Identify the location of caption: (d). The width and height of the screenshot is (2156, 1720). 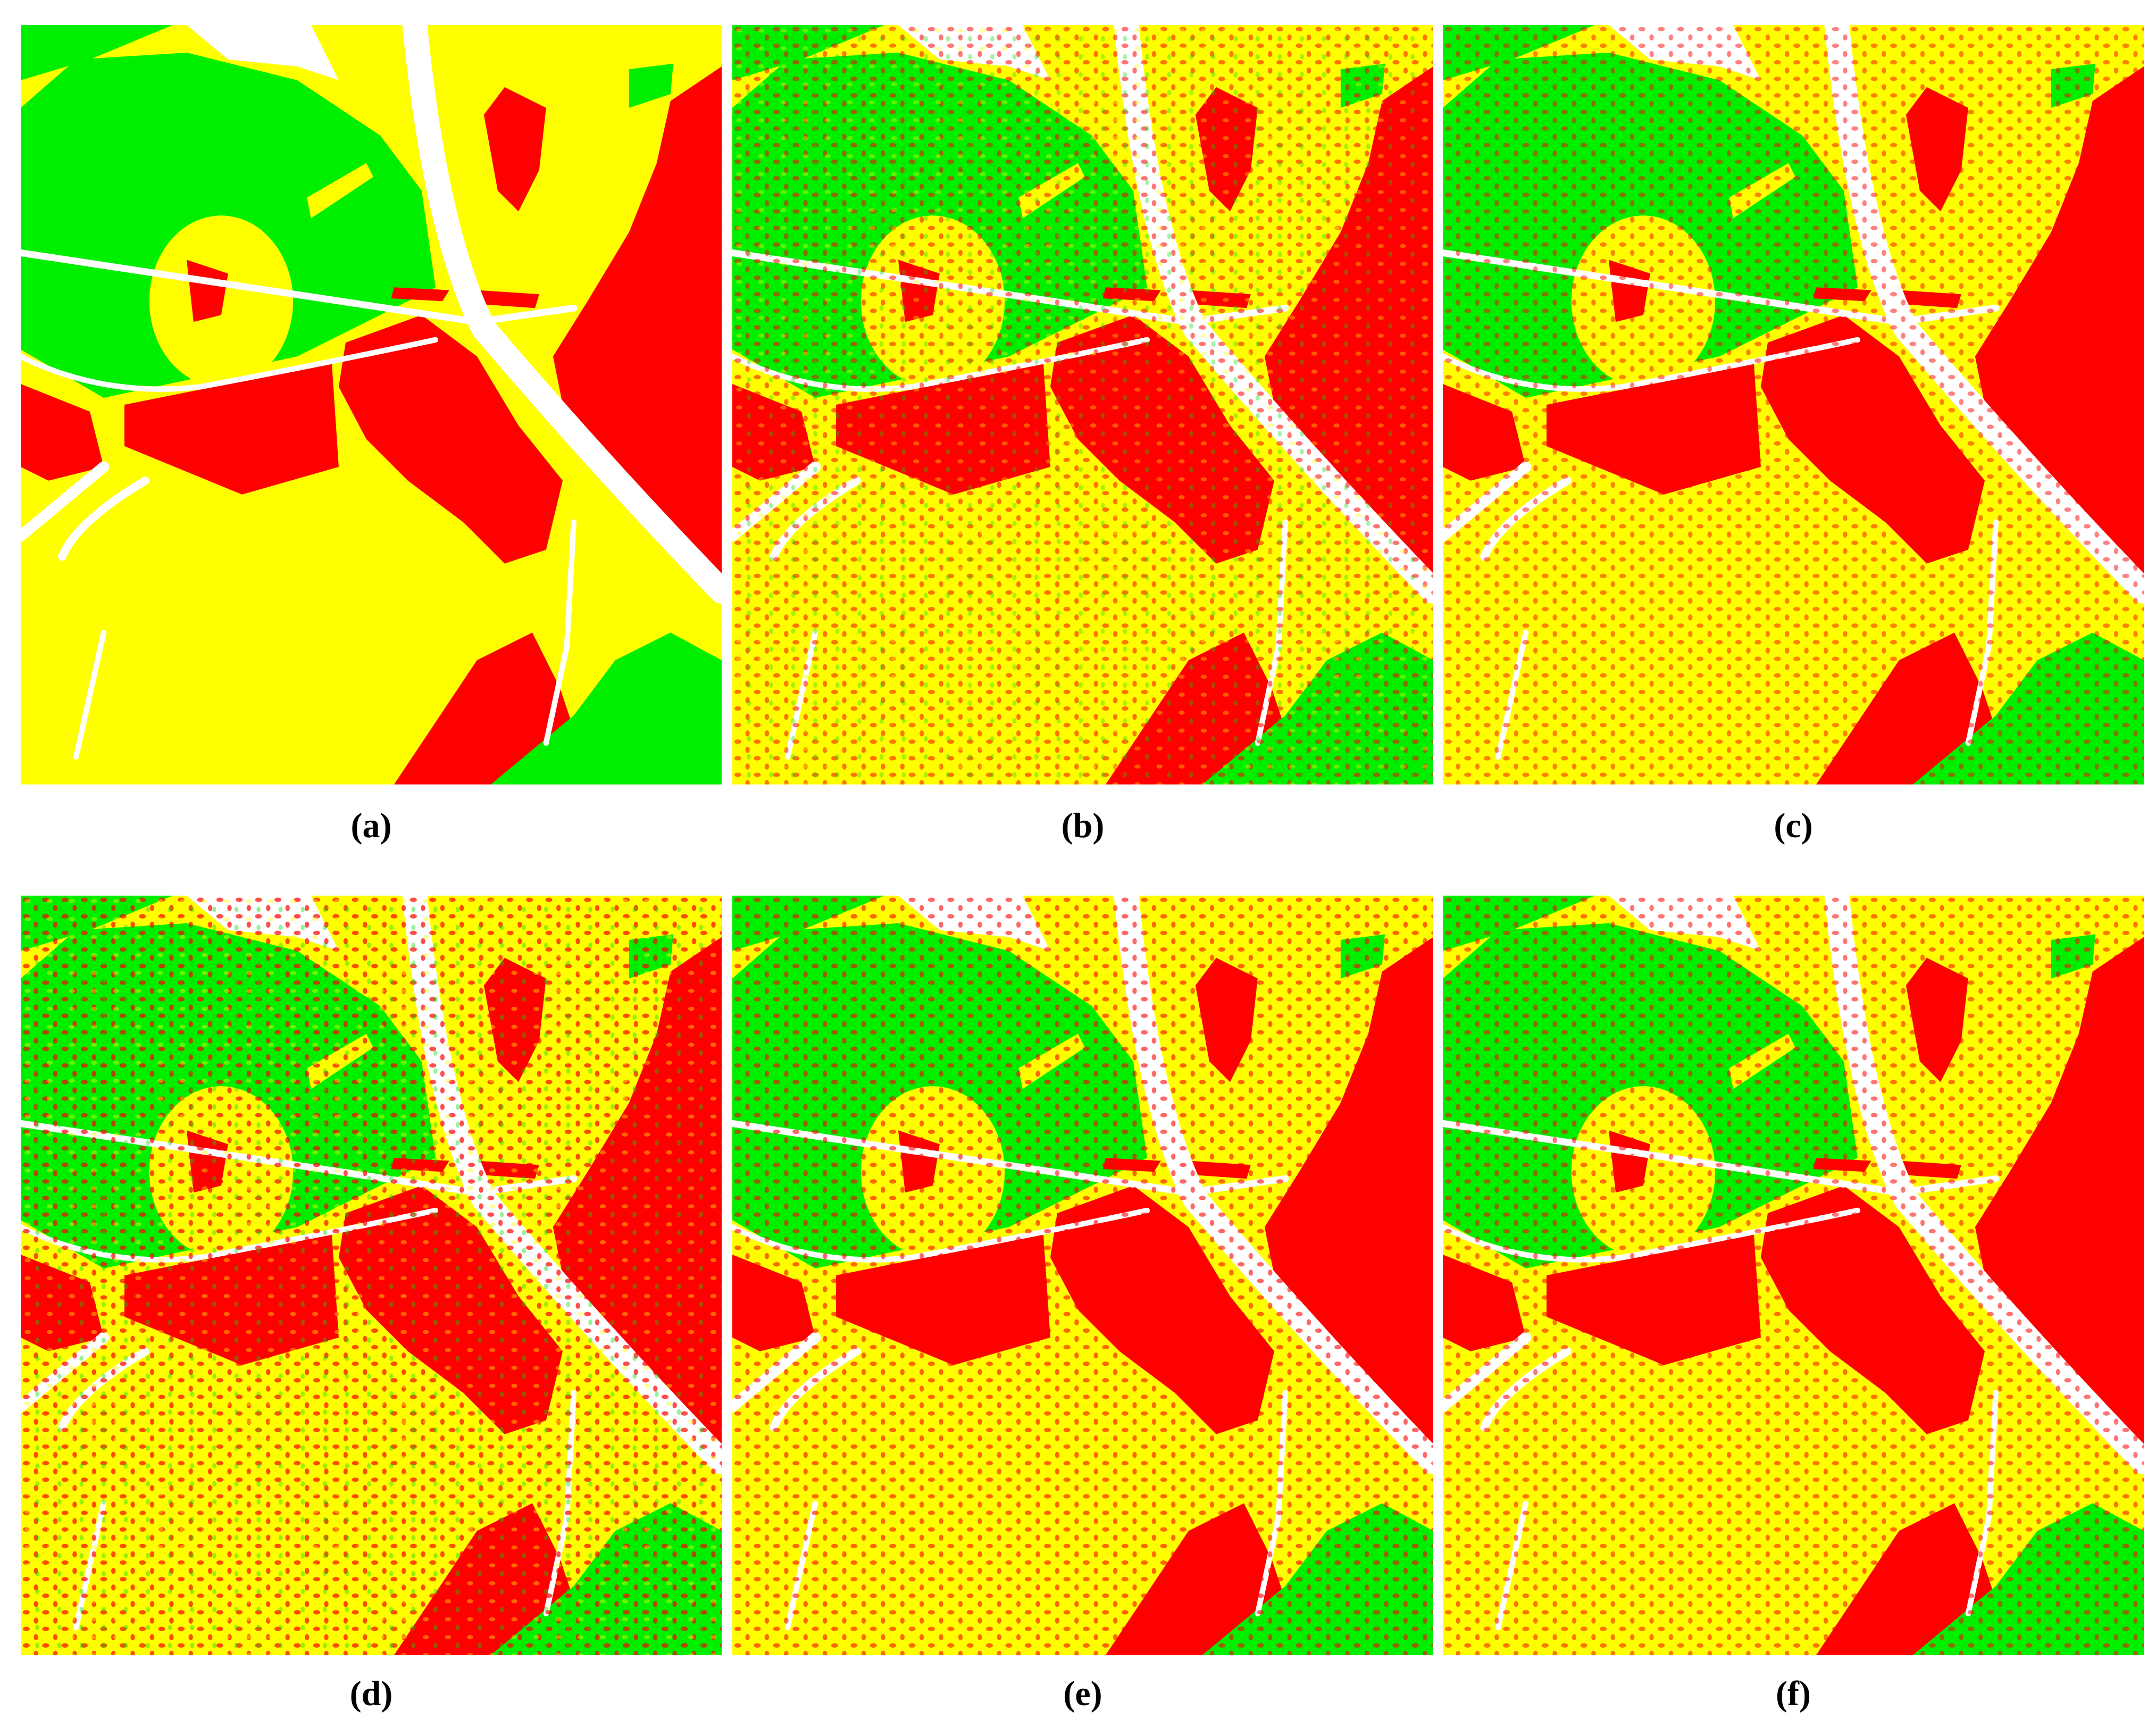
(371, 1693).